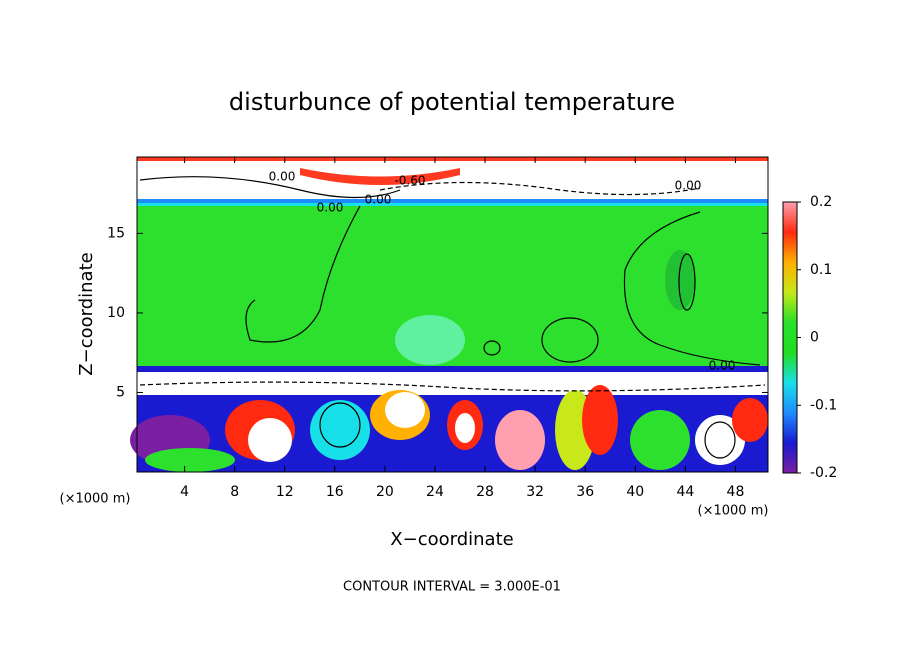 Image resolution: width=904 pixels, height=654 pixels. I want to click on y-unit: (×1000 m), so click(95, 499).